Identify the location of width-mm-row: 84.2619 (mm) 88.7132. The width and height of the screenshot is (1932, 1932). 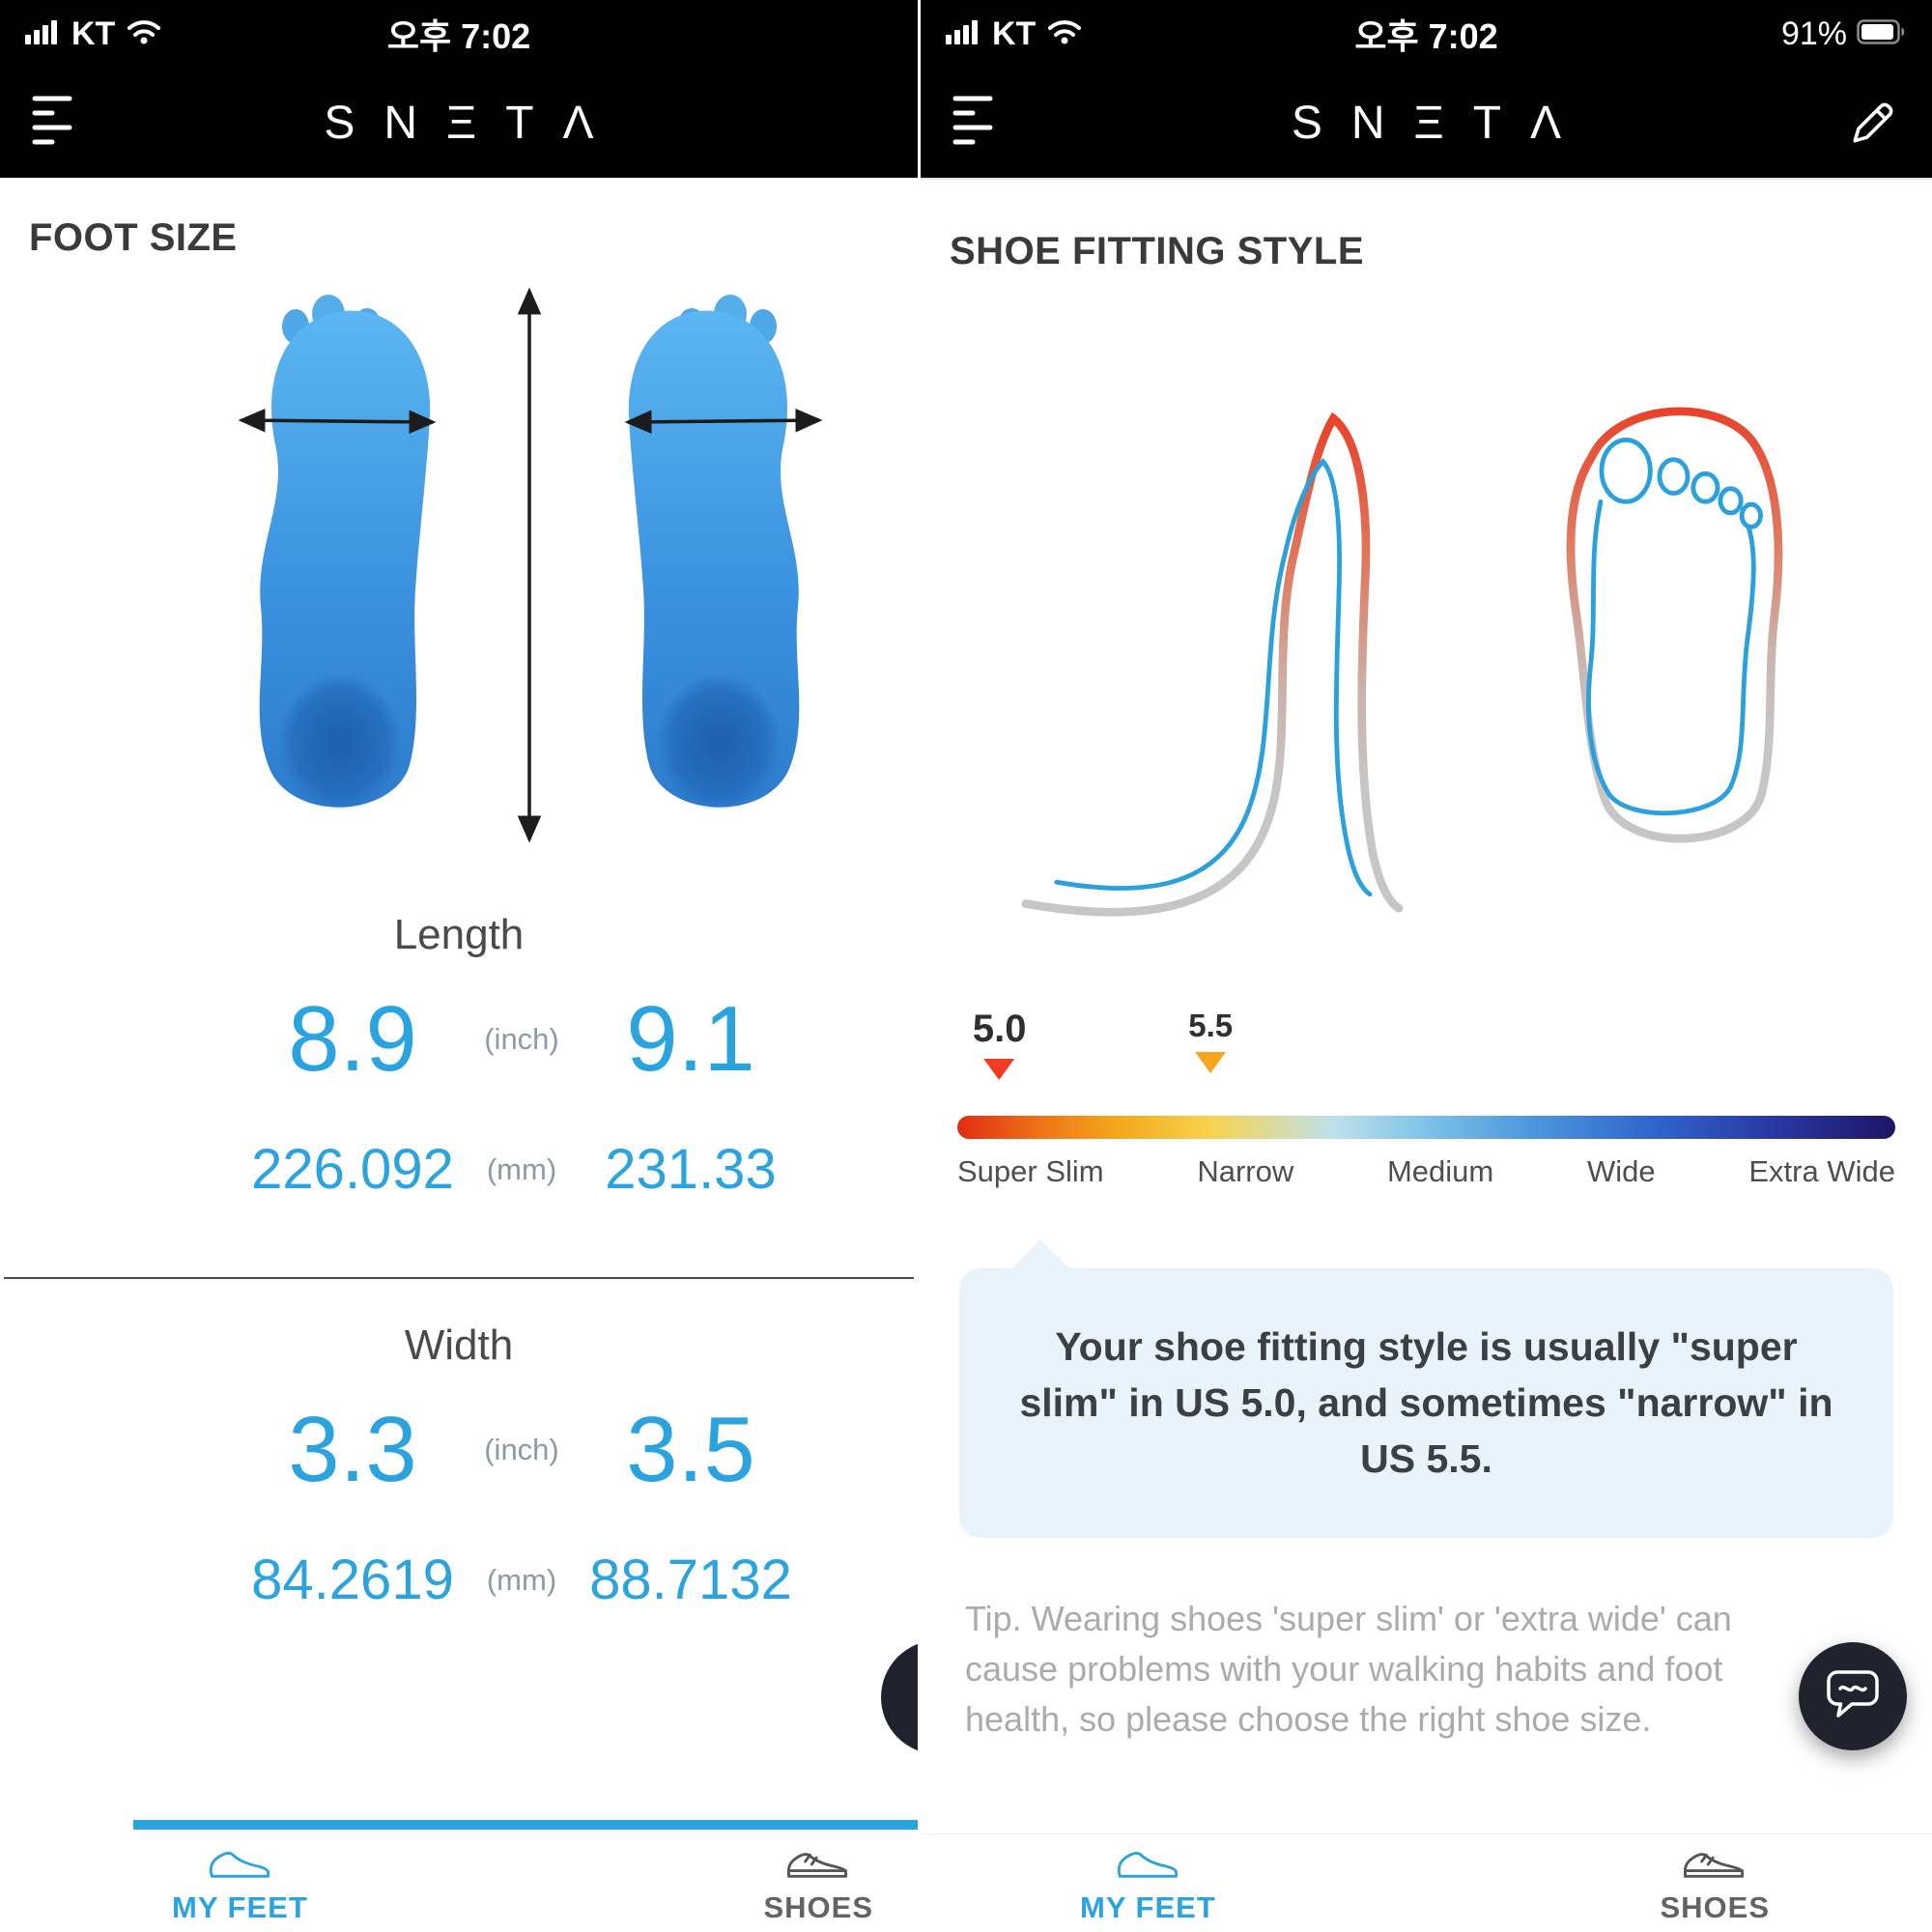
(459, 1580).